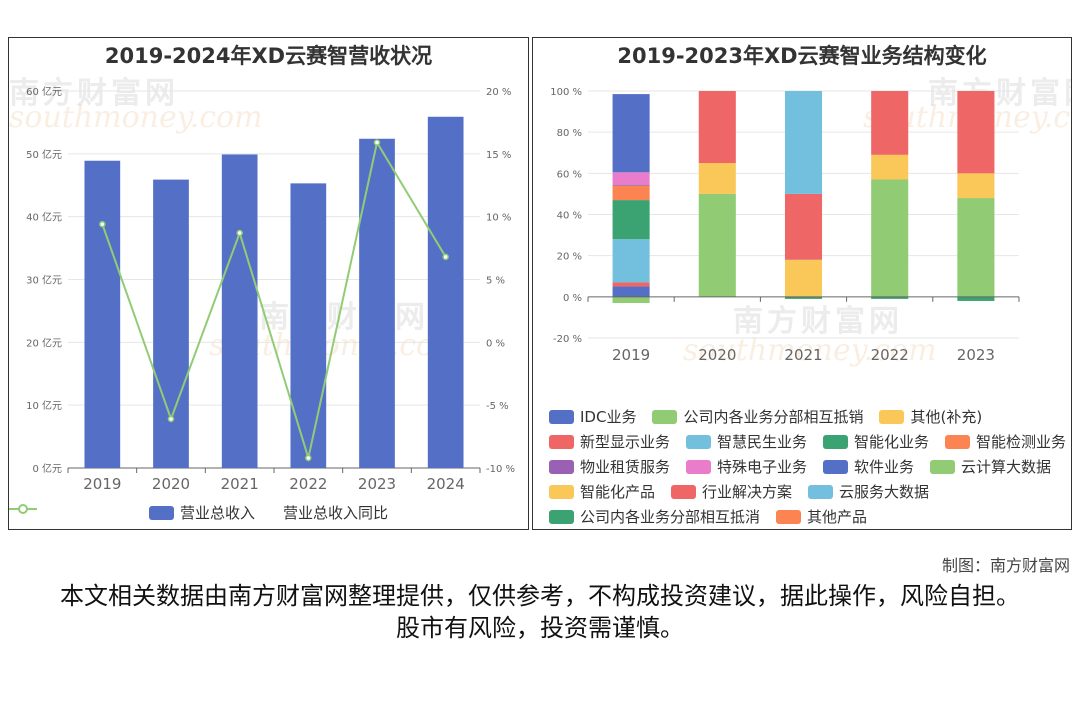  I want to click on legend-item: 软件业务, so click(868, 466).